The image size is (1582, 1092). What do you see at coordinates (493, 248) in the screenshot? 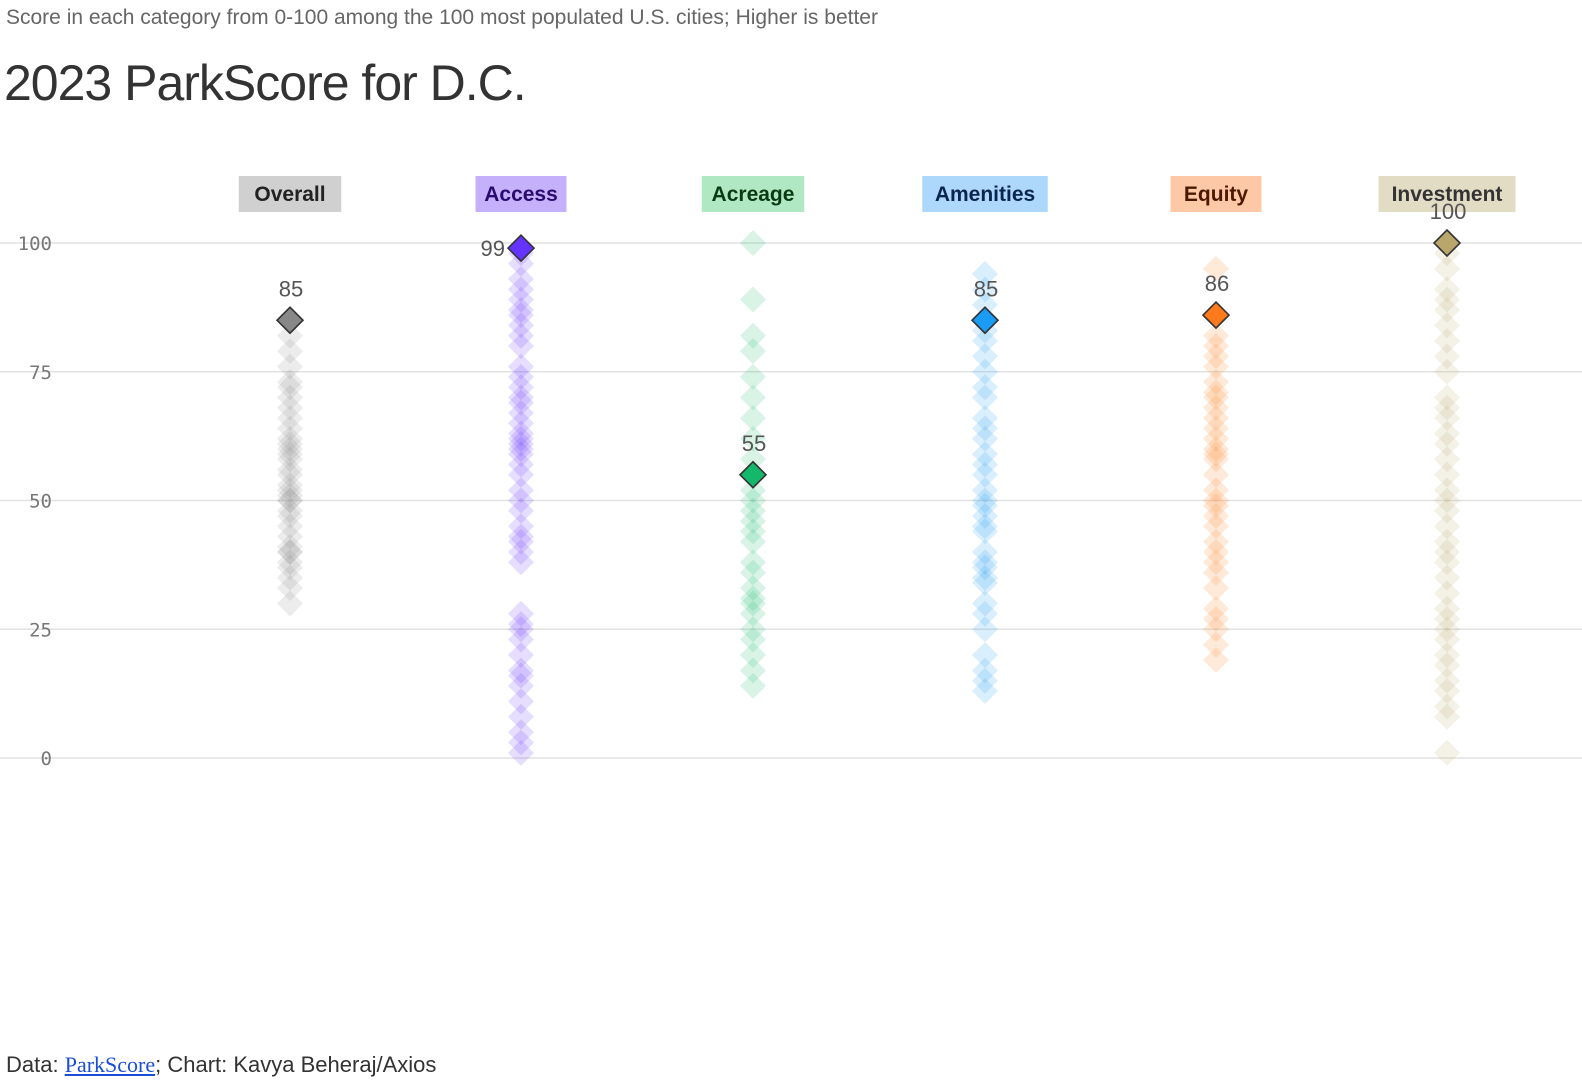
I see `dc-value-label: 99` at bounding box center [493, 248].